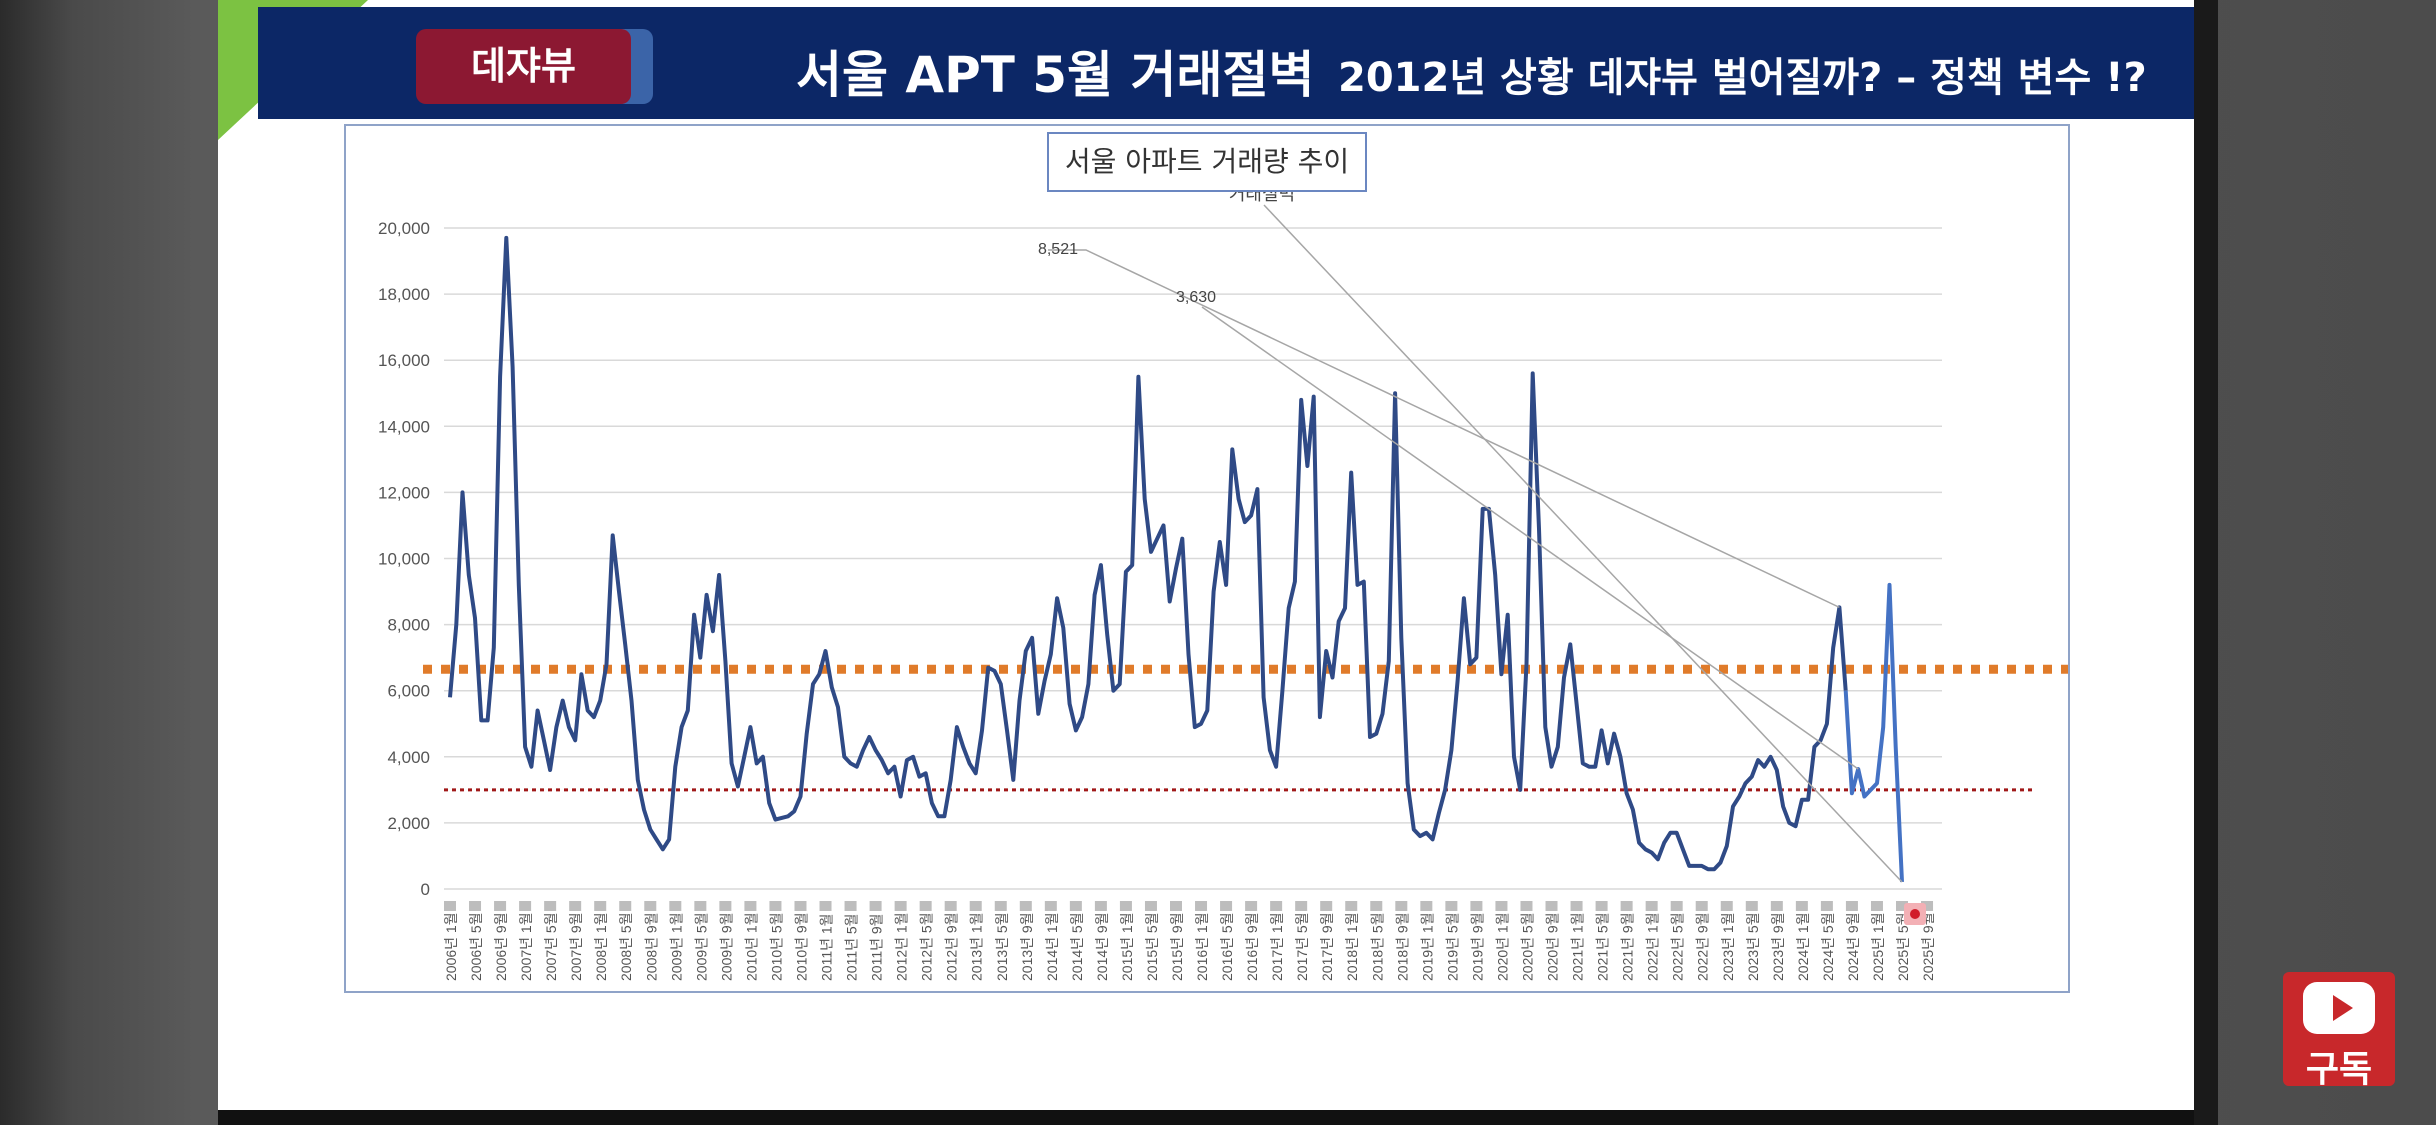  What do you see at coordinates (576, 946) in the screenshot?
I see `x-tick-label: 2007년 9월` at bounding box center [576, 946].